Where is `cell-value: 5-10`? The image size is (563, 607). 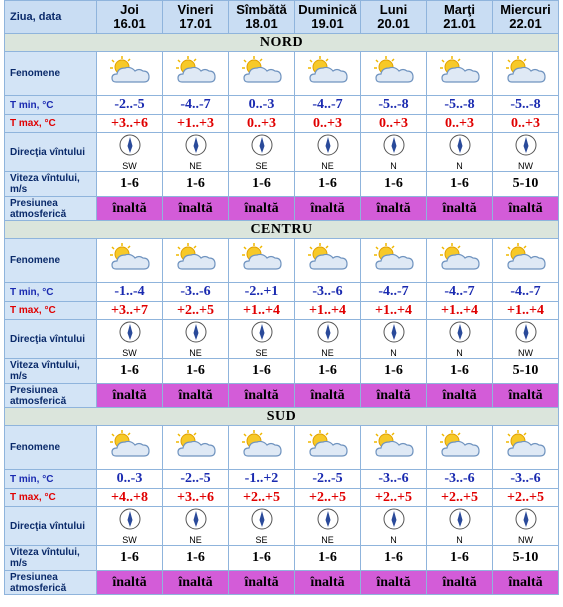 cell-value: 5-10 is located at coordinates (525, 370).